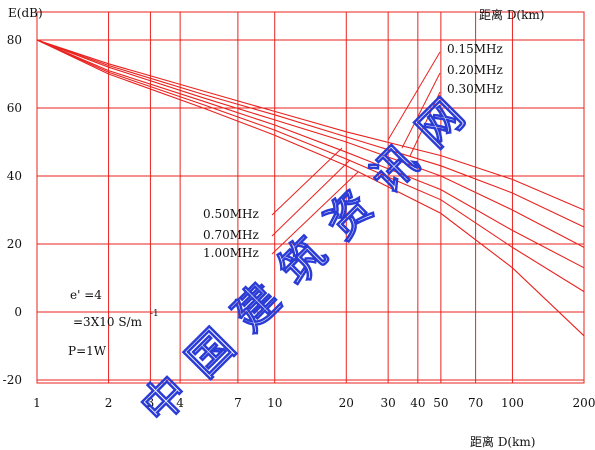 This screenshot has height=450, width=595. What do you see at coordinates (86, 295) in the screenshot?
I see `param-permittivity: e' =4` at bounding box center [86, 295].